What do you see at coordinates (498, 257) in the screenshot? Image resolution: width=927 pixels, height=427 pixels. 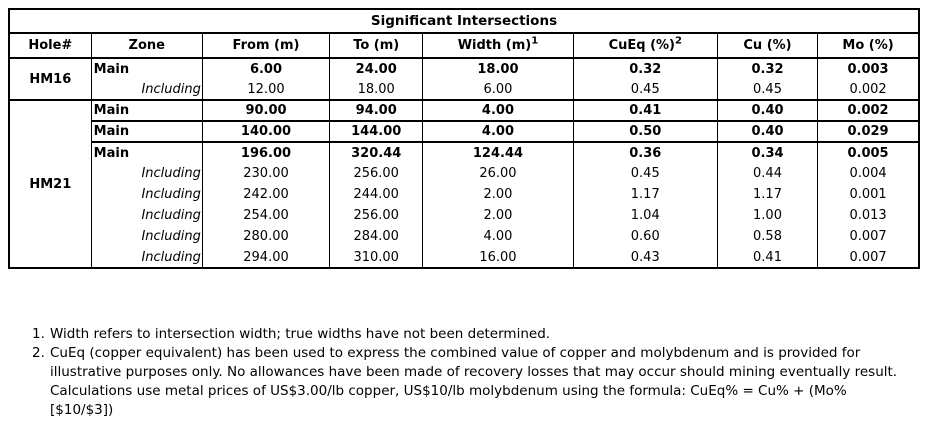 I see `width-cell: 16.00` at bounding box center [498, 257].